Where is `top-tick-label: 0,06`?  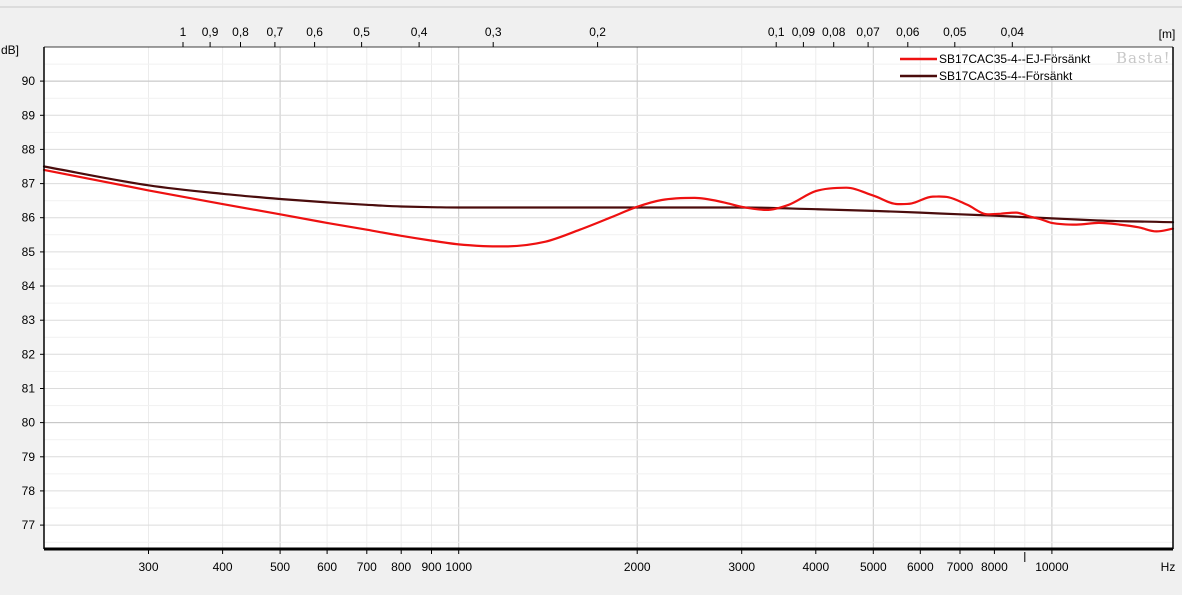
top-tick-label: 0,06 is located at coordinates (908, 32).